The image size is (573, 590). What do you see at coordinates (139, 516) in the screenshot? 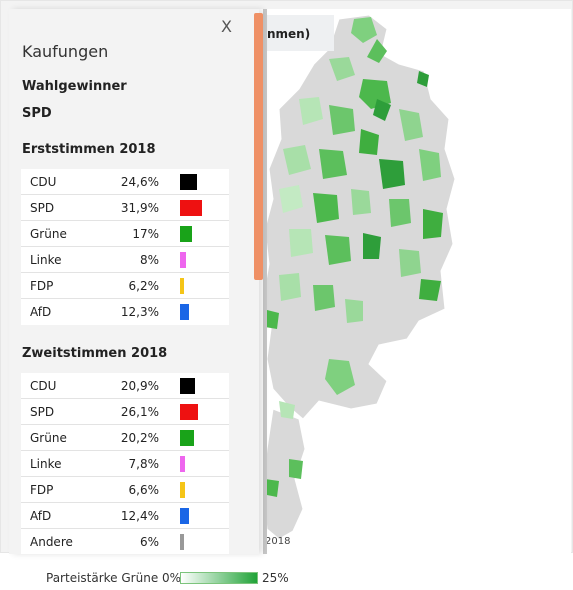
I see `party-percentage: 12,4%` at bounding box center [139, 516].